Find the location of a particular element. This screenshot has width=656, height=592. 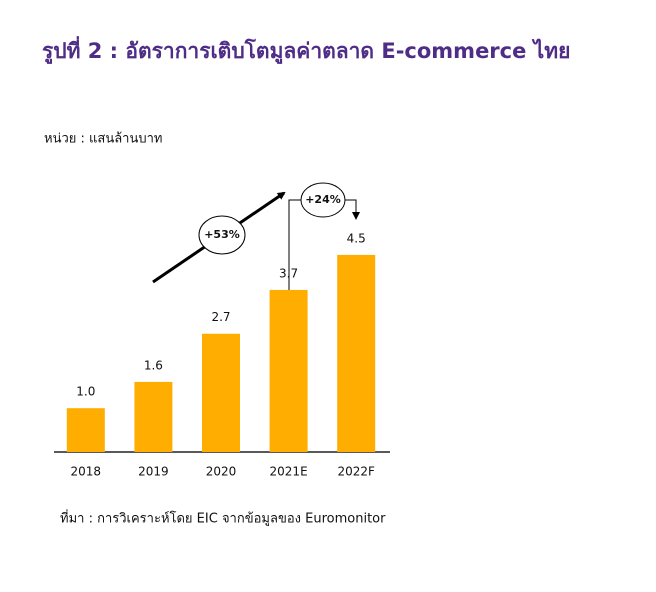

x-tick-label: 2020 is located at coordinates (221, 472).